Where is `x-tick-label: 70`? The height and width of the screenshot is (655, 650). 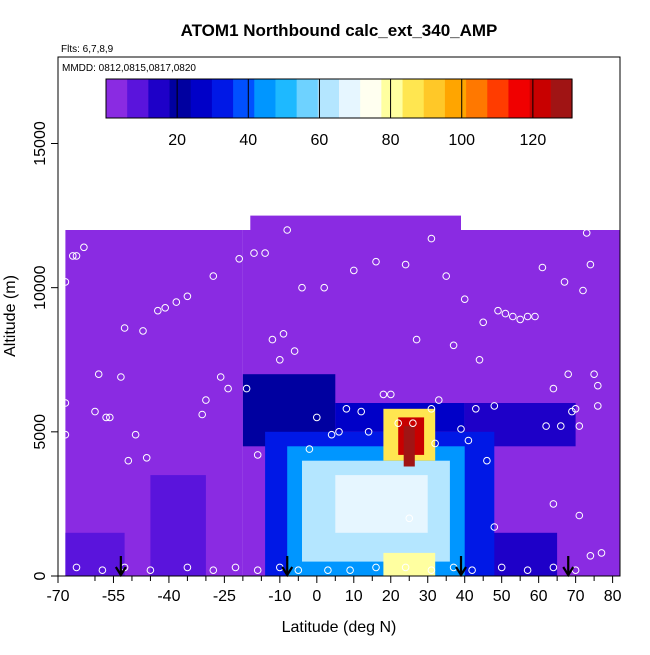 x-tick-label: 70 is located at coordinates (576, 596).